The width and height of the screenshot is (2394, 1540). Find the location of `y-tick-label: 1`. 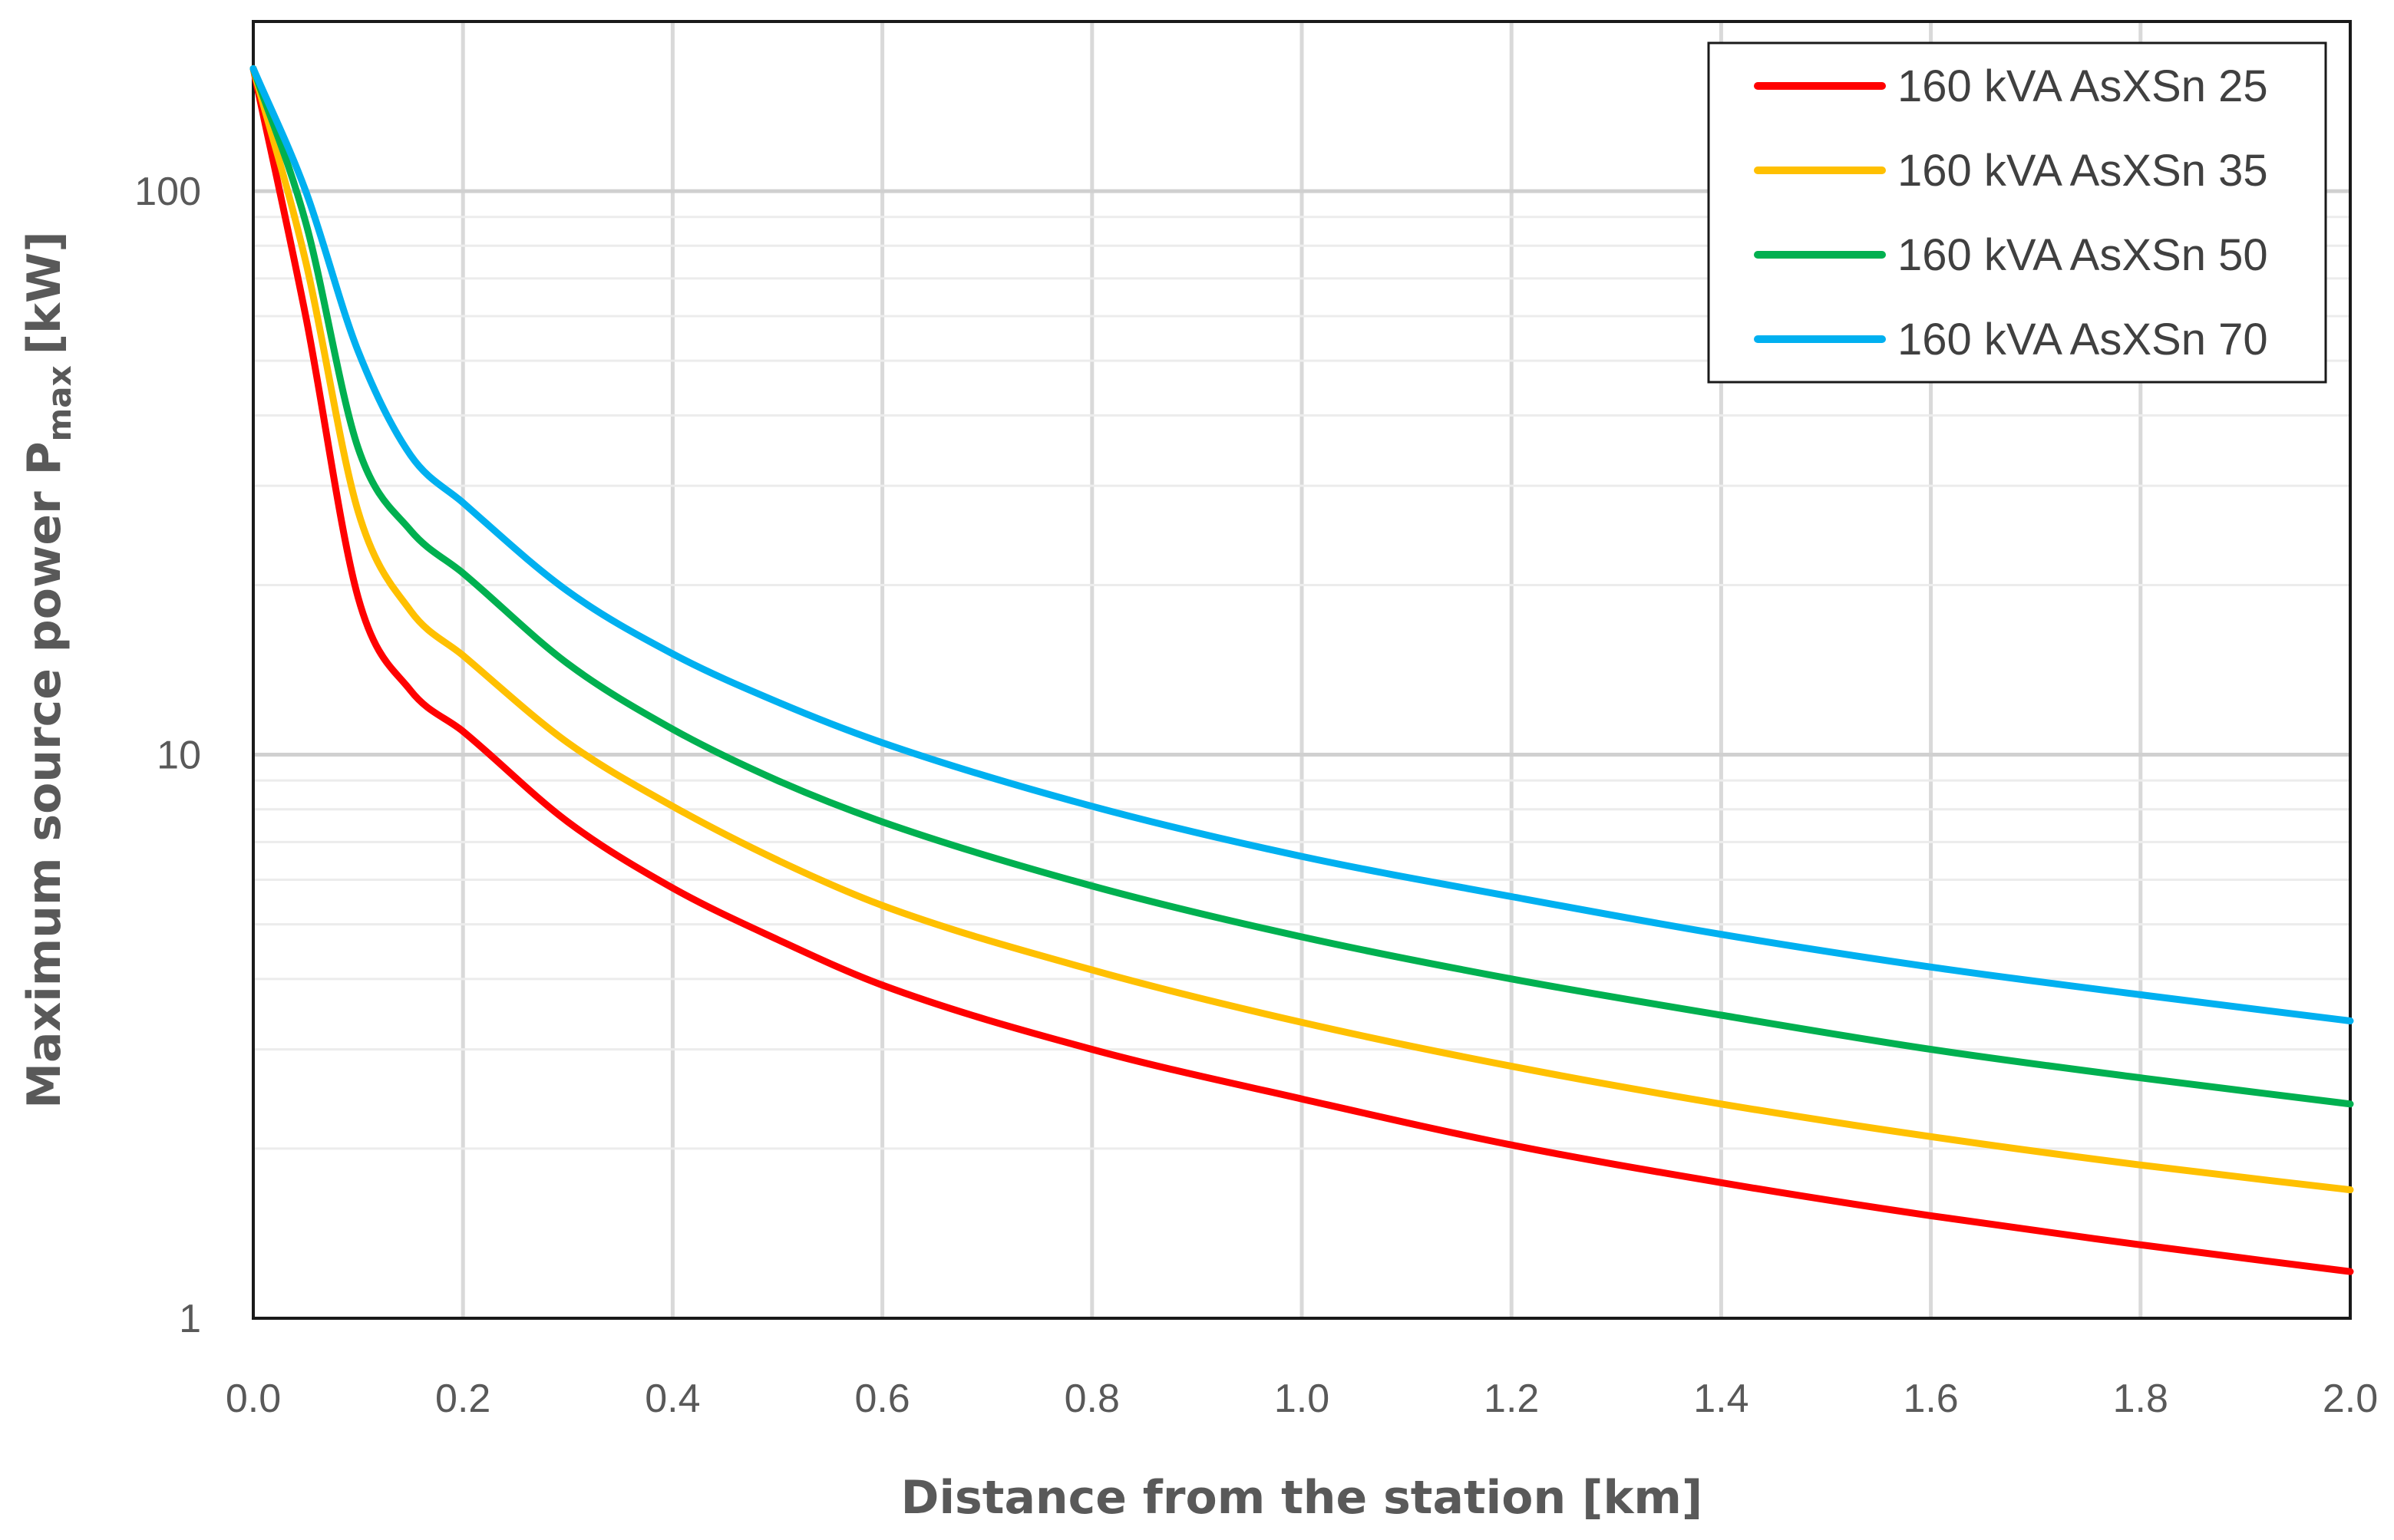

y-tick-label: 1 is located at coordinates (190, 1319).